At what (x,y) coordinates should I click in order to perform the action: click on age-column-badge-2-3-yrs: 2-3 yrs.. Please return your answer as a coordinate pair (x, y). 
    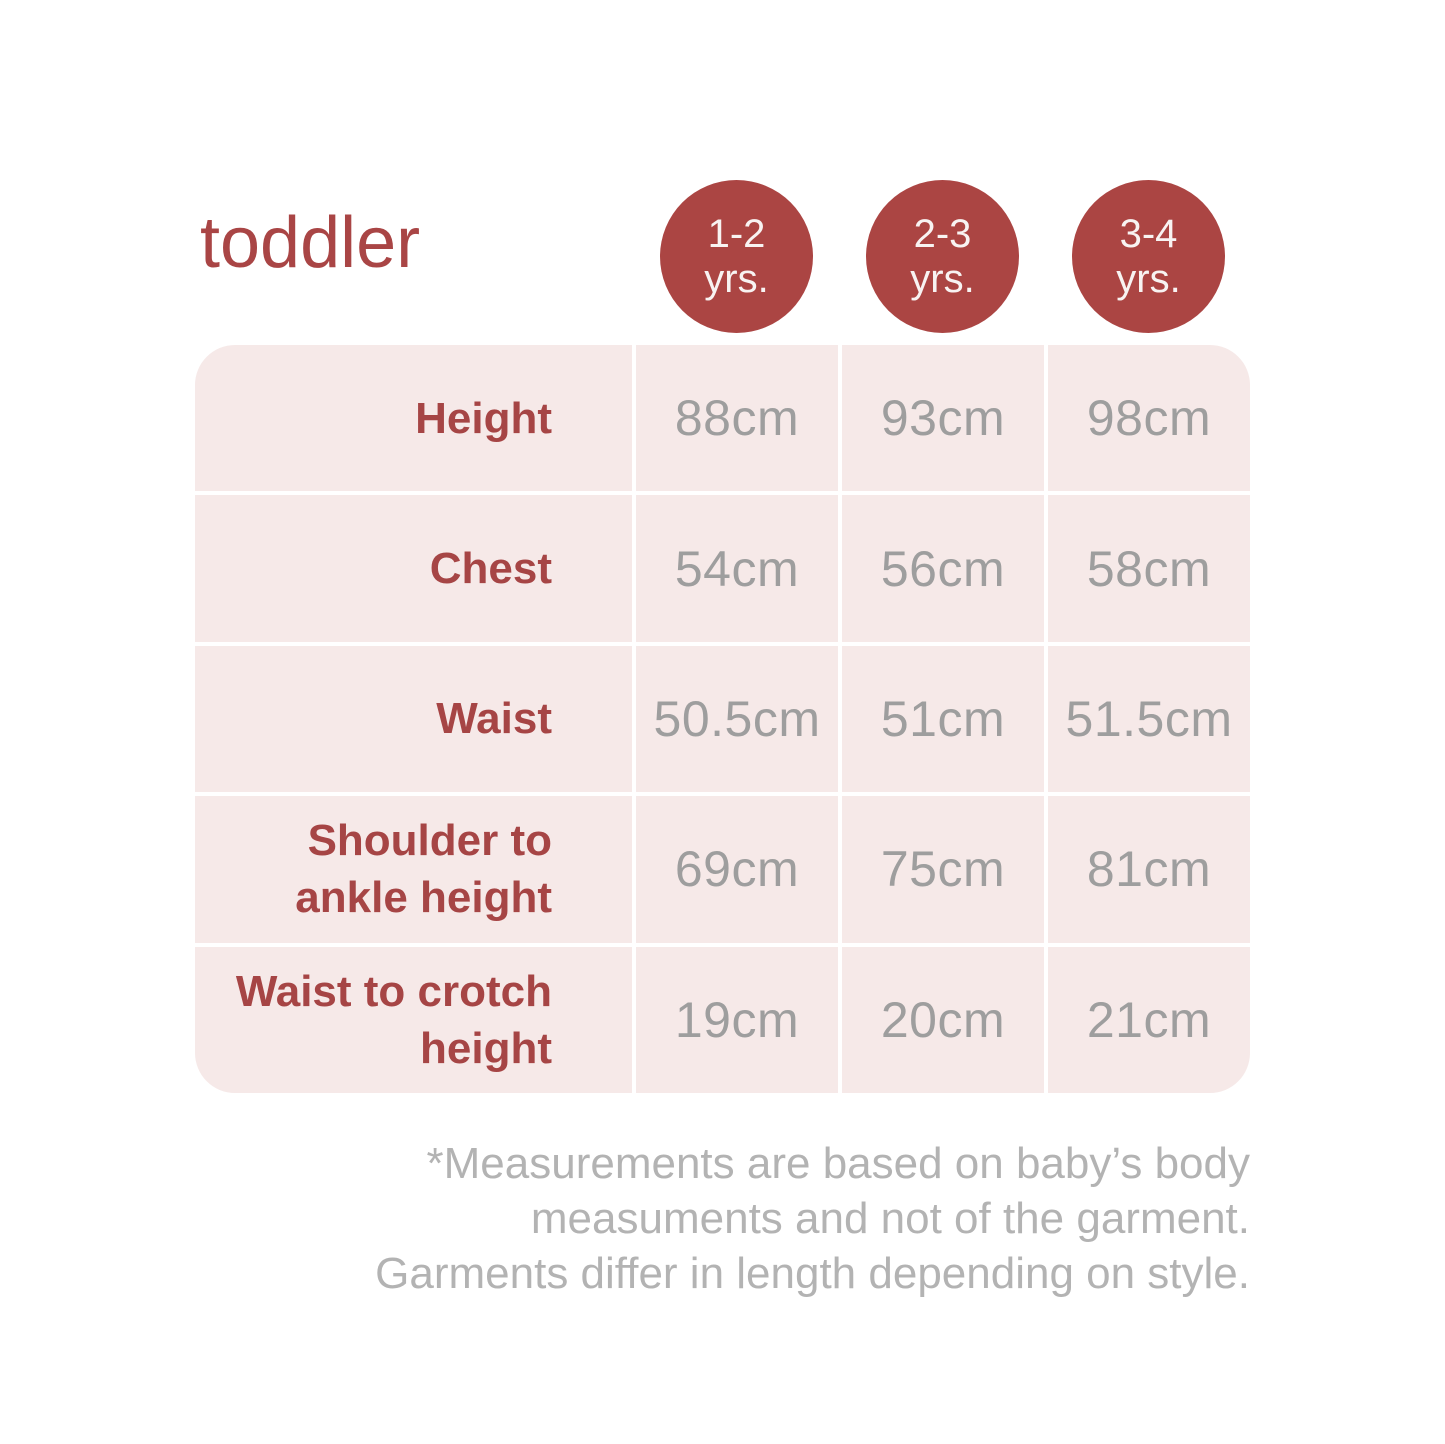
    Looking at the image, I should click on (942, 256).